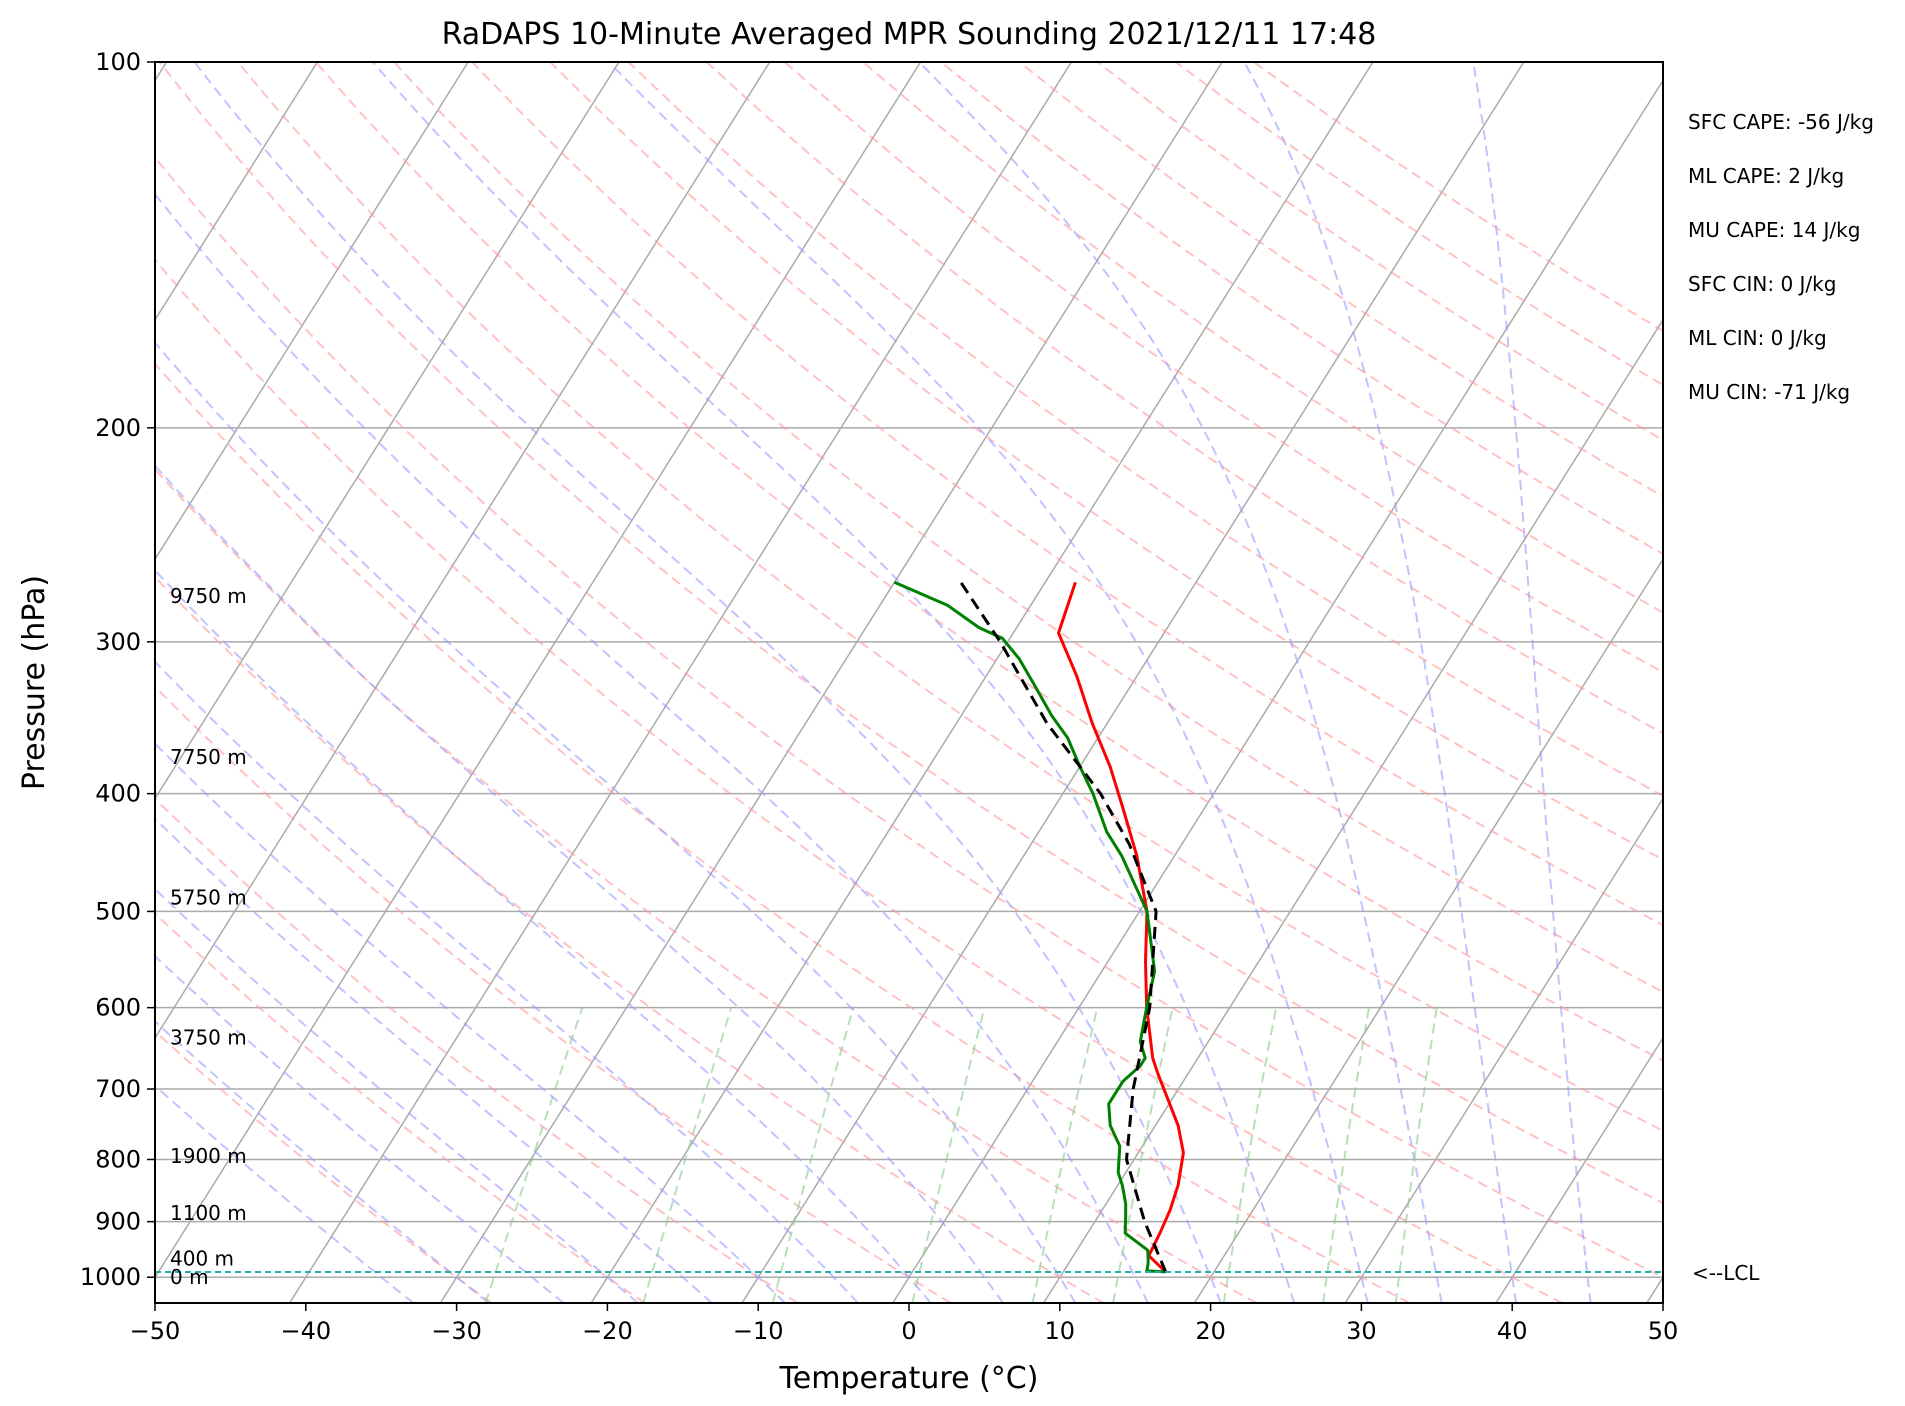 This screenshot has width=1905, height=1406. I want to click on stability-annotation: MU CIN: -71 J/kg, so click(1769, 392).